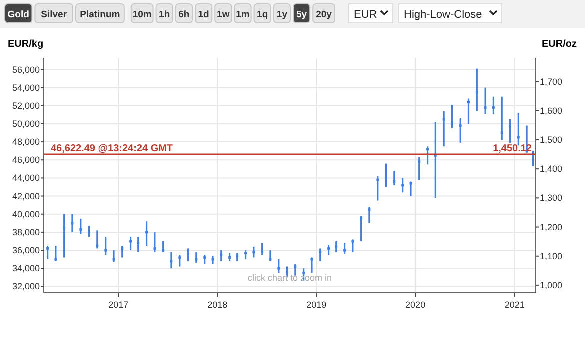  Describe the element at coordinates (559, 44) in the screenshot. I see `y2-axis-title: EUR/oz` at that location.